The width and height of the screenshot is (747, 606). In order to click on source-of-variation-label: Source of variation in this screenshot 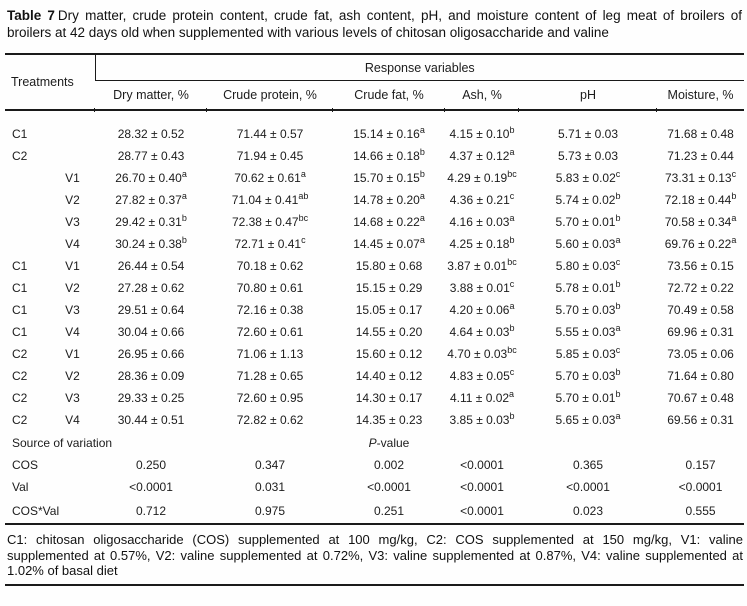, I will do `click(62, 442)`.